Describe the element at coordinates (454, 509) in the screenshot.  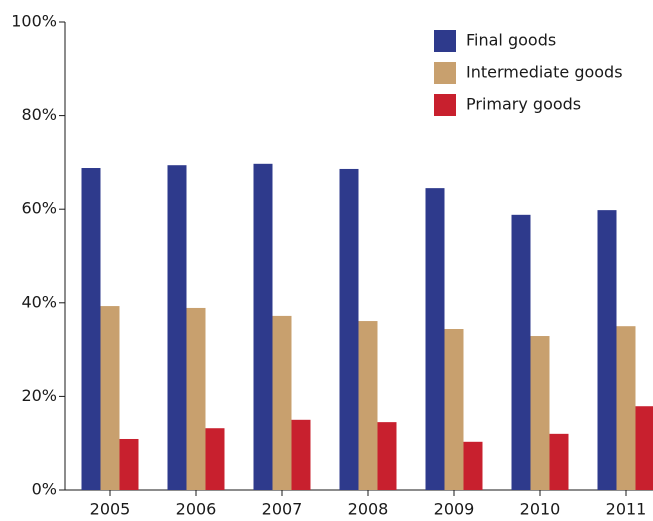
I see `x-tick-label: 2009` at that location.